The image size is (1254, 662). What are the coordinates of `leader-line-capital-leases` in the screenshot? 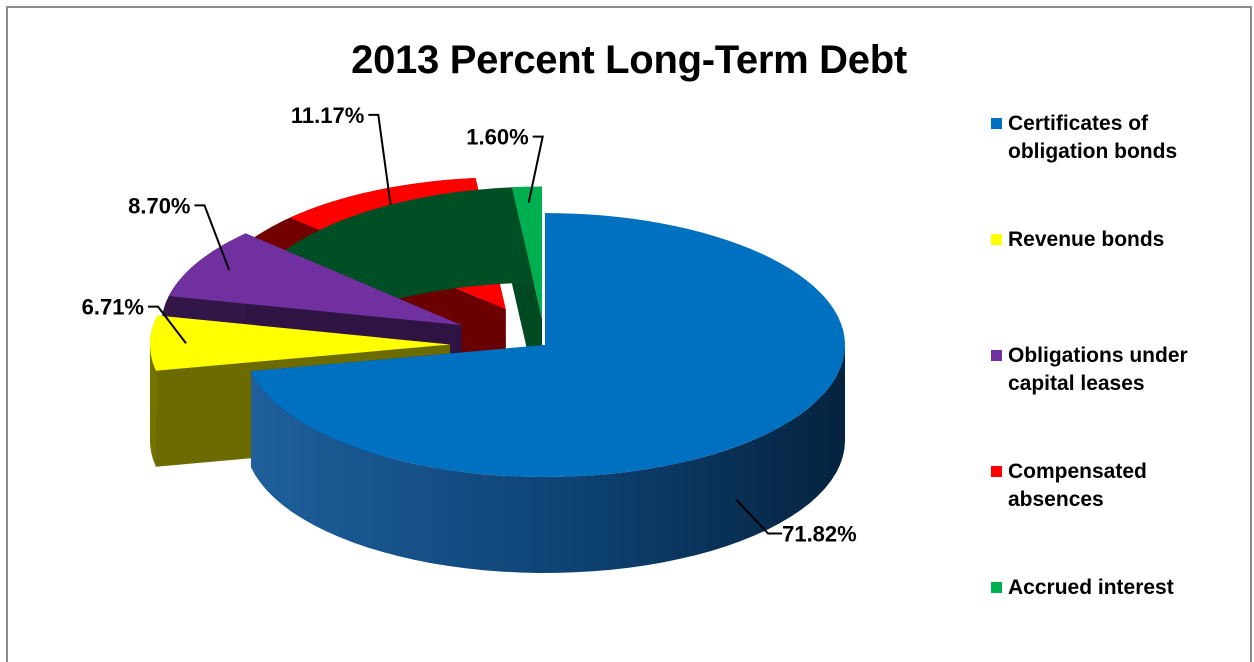 It's located at (212, 237).